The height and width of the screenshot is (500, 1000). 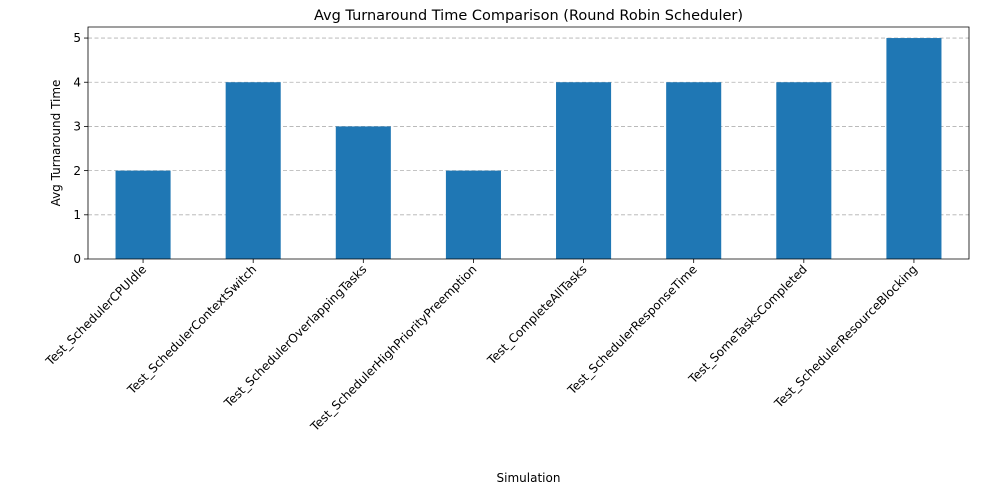 I want to click on y-tick-label: 3, so click(x=77, y=127).